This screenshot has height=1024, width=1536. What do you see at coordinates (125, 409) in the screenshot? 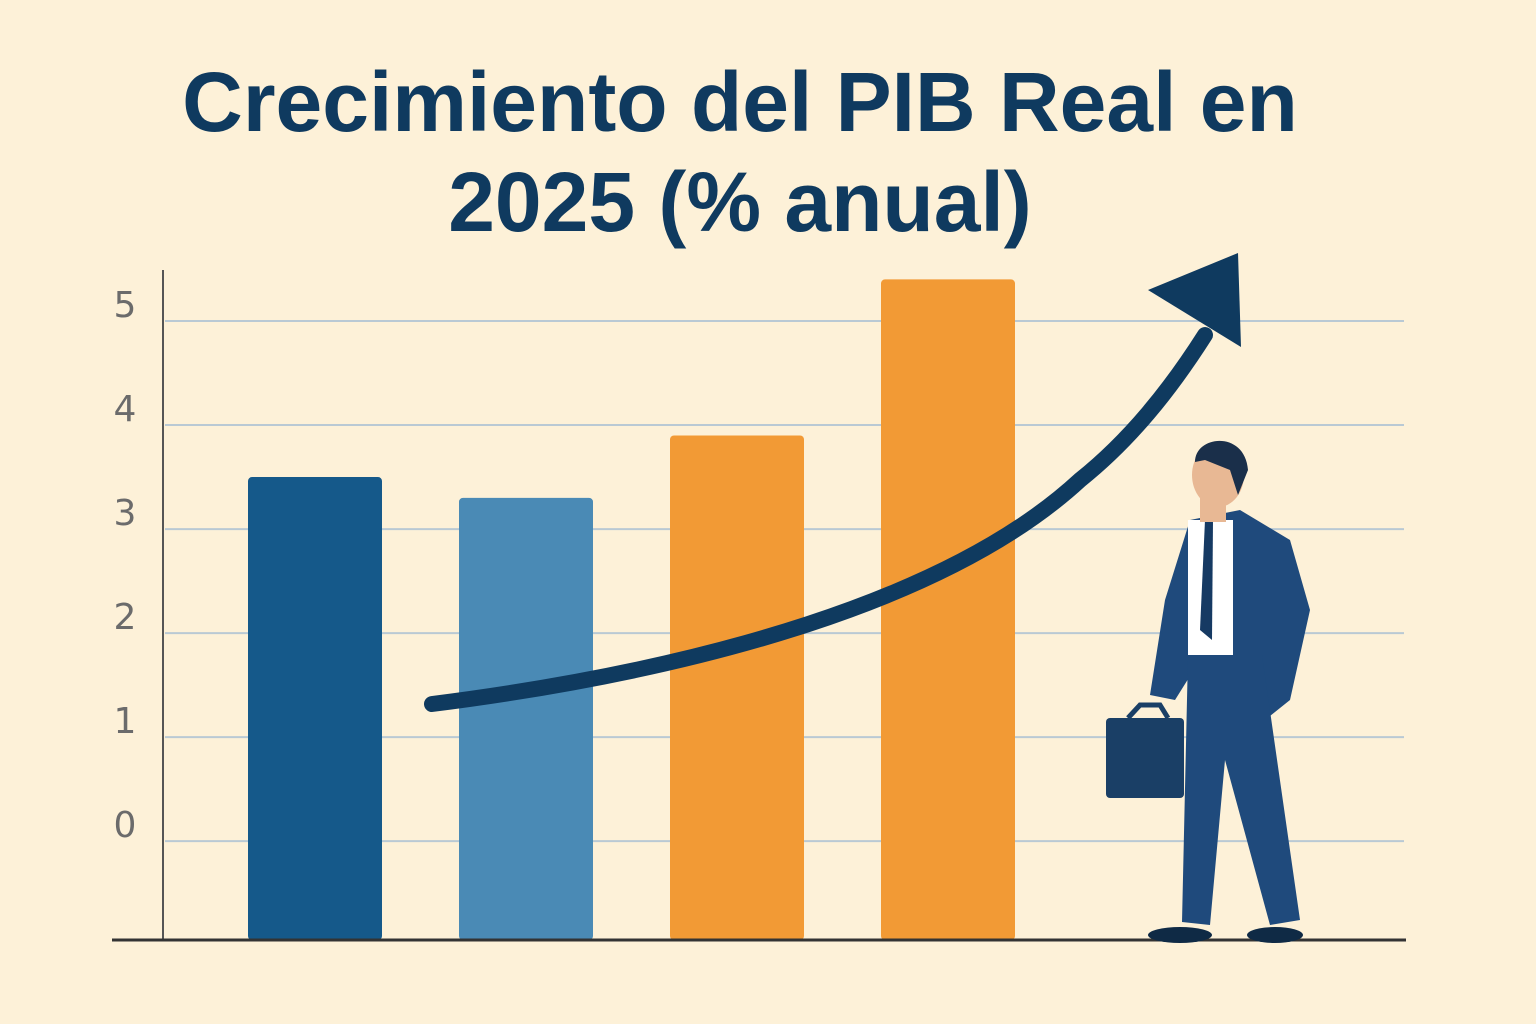
I see `y-tick-label: 4` at bounding box center [125, 409].